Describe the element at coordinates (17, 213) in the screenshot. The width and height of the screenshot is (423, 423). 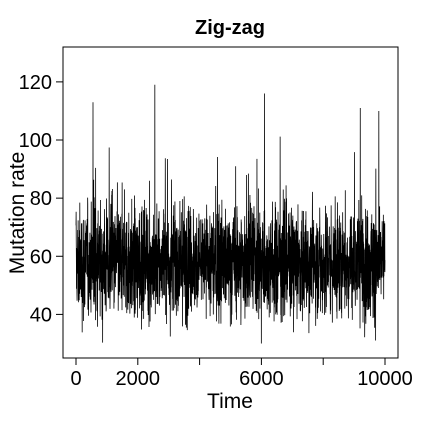
I see `y-axis-label: Mutation rate` at that location.